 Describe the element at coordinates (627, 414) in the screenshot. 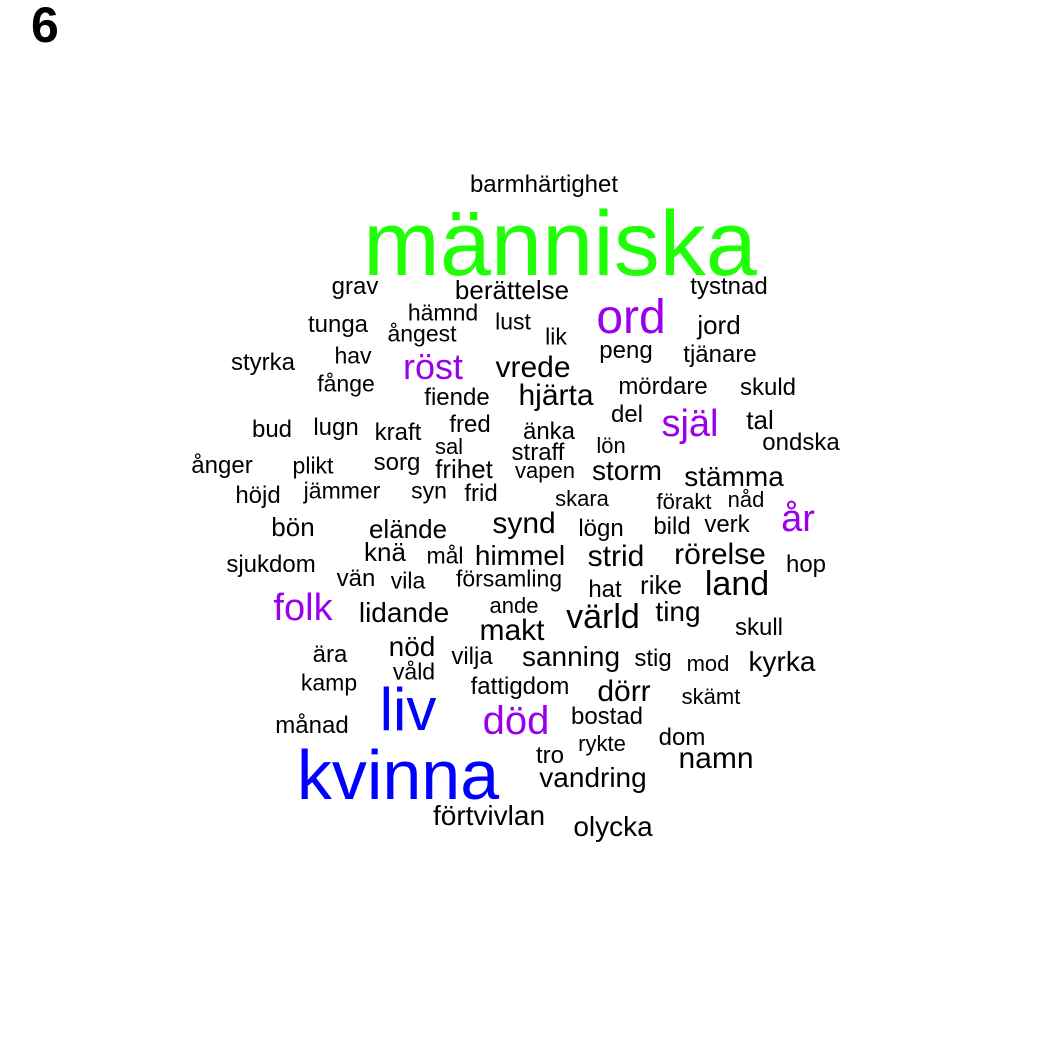

I see `word: del` at that location.